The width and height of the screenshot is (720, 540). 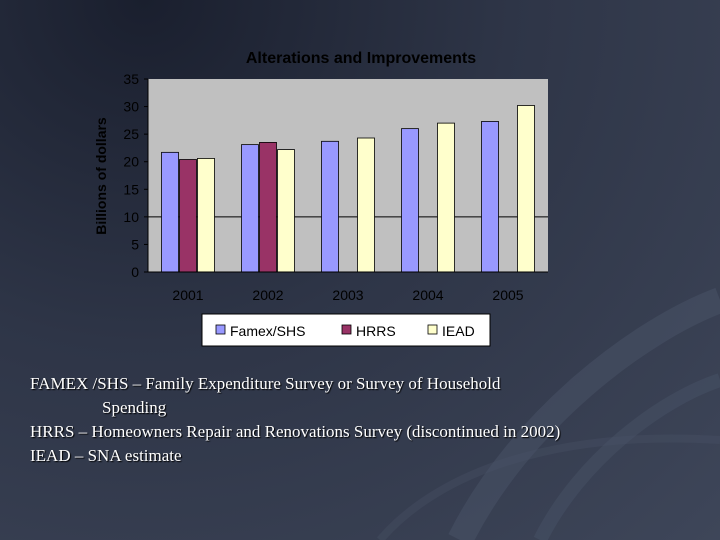 I want to click on legend-label: IEAD, so click(x=458, y=331).